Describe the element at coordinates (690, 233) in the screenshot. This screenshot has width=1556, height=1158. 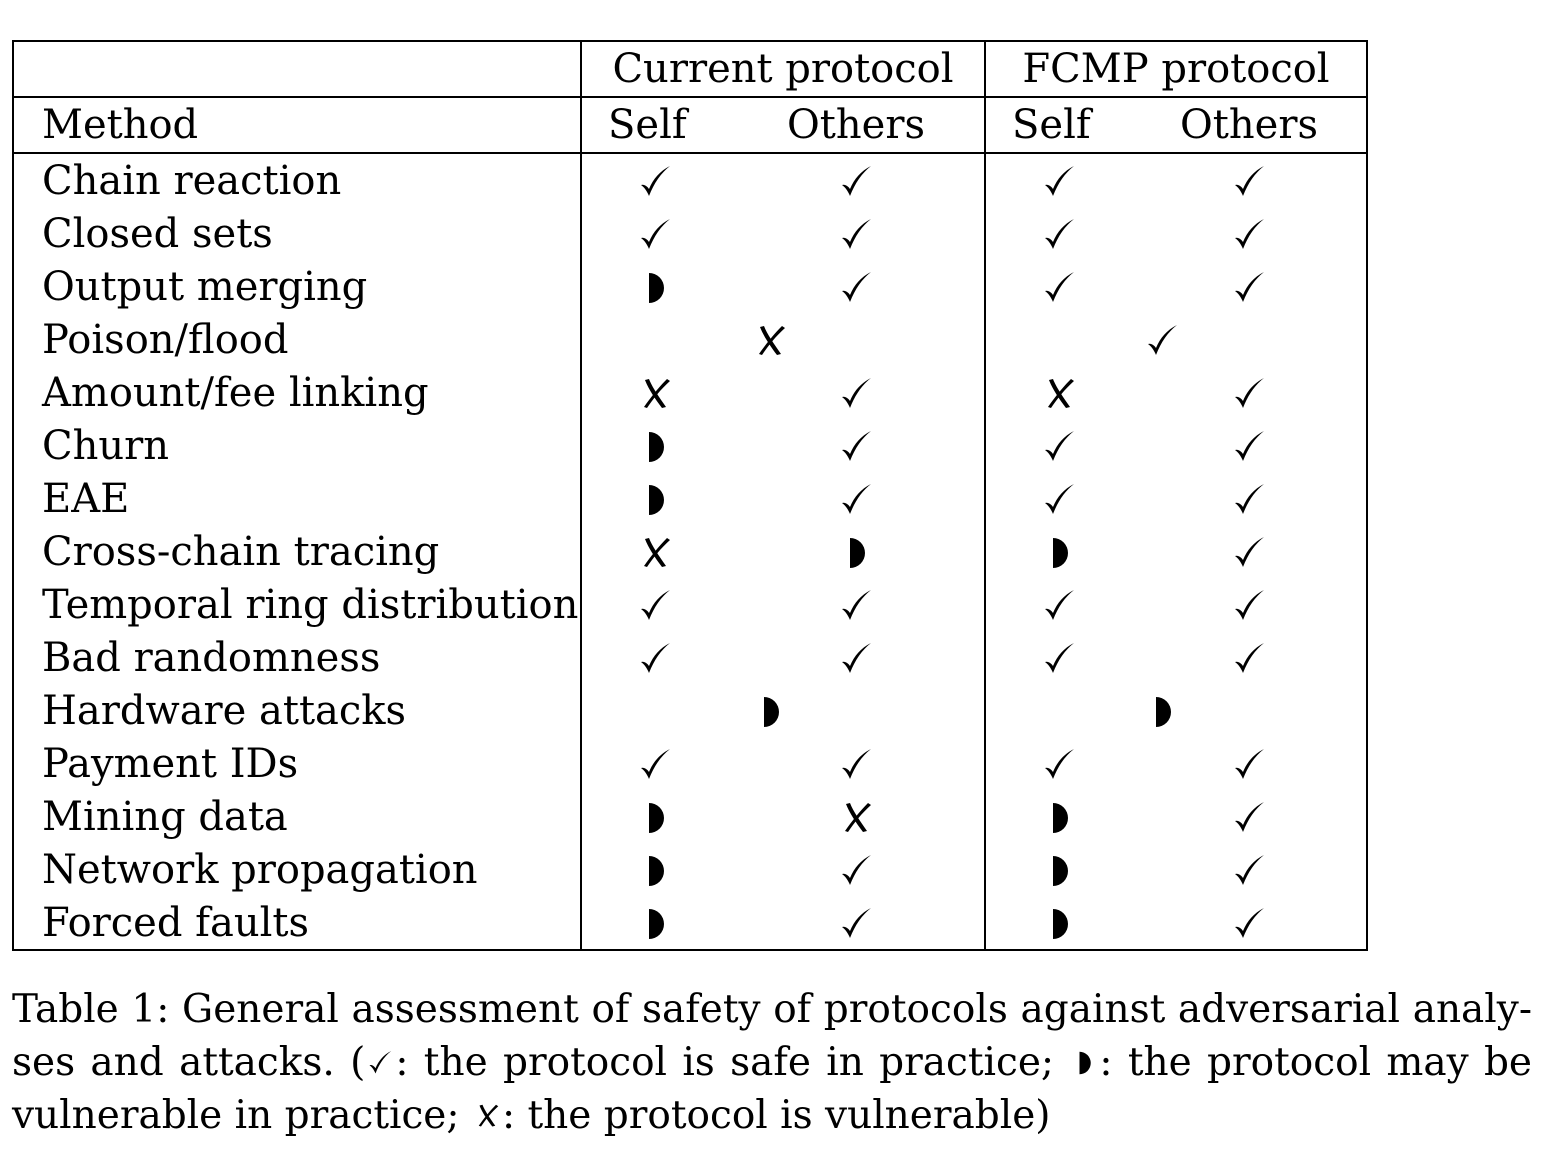
I see `table-row: Closed sets` at that location.